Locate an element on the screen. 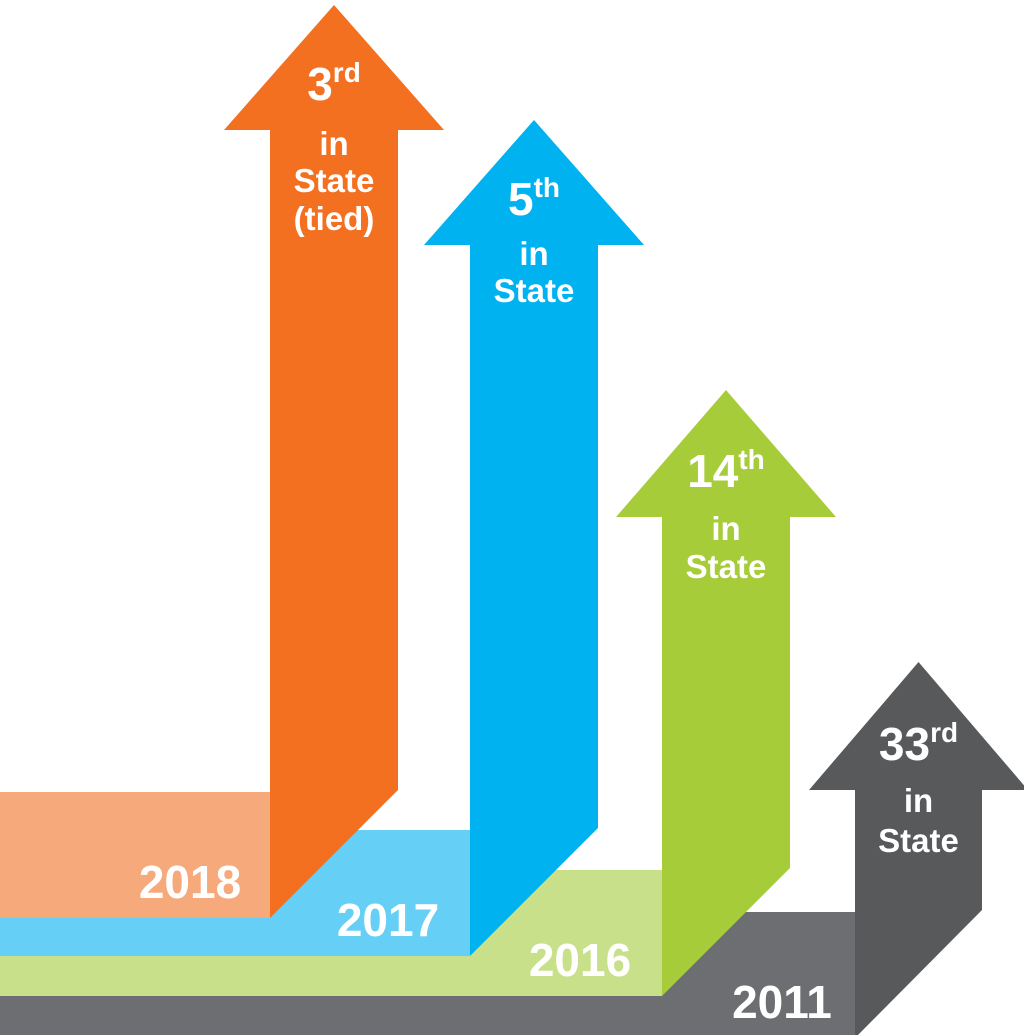  rank-label: 14th is located at coordinates (726, 470).